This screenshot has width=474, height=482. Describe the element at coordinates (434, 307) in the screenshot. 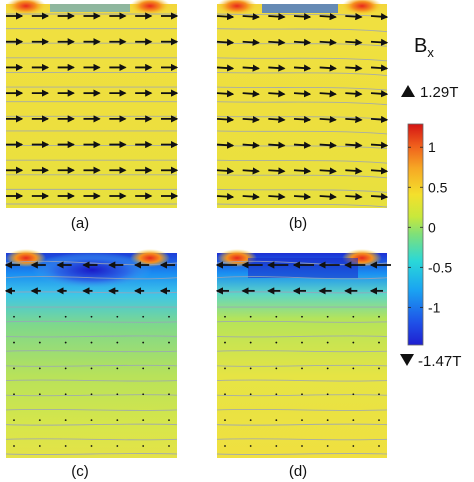

I see `colorbar-tick-label: -1` at that location.